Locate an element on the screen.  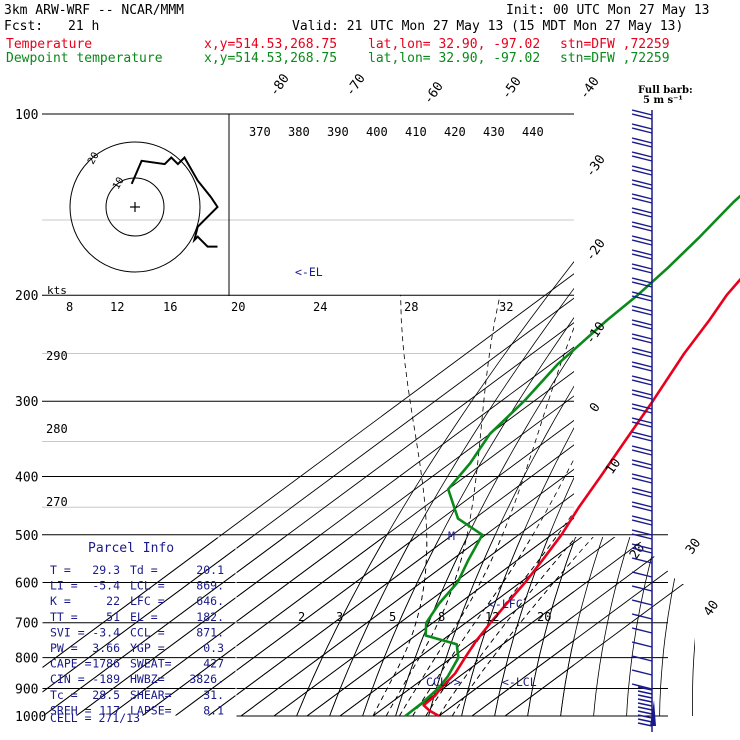
parcel-info-field: 28.5 is located at coordinates (106, 695).